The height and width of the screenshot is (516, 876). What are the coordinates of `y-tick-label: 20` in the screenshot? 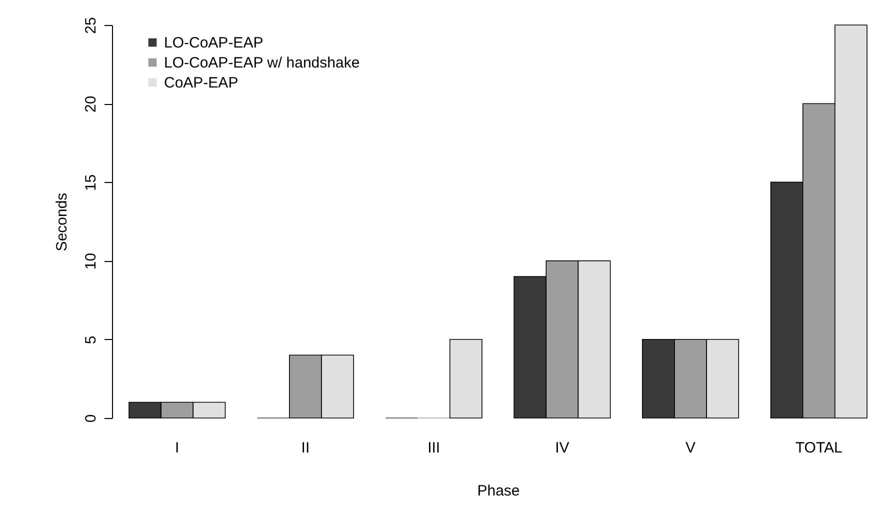 It's located at (91, 104).